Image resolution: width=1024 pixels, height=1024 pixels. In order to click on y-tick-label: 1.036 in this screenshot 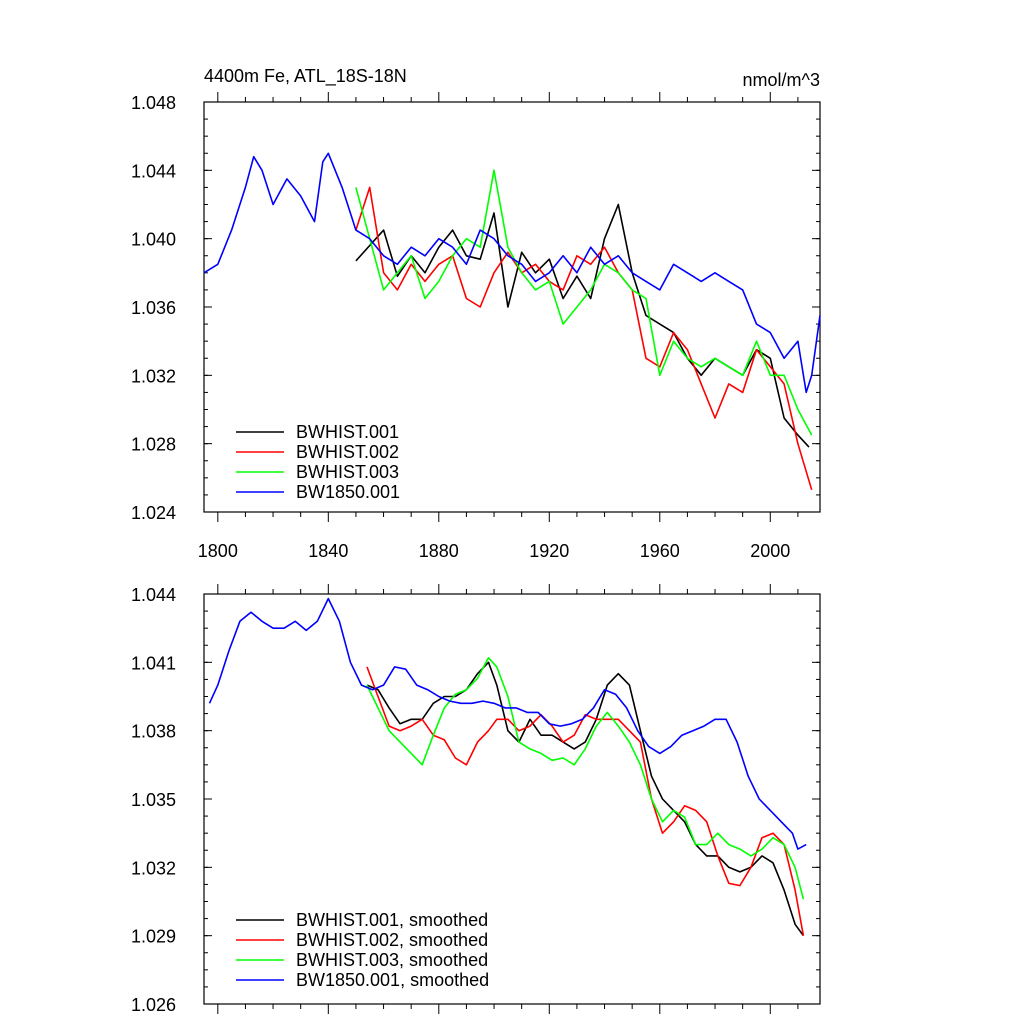, I will do `click(153, 308)`.